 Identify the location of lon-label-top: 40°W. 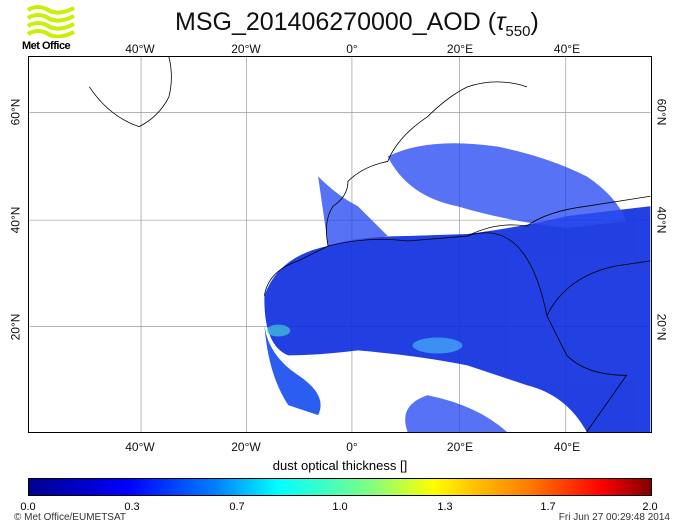
(140, 49).